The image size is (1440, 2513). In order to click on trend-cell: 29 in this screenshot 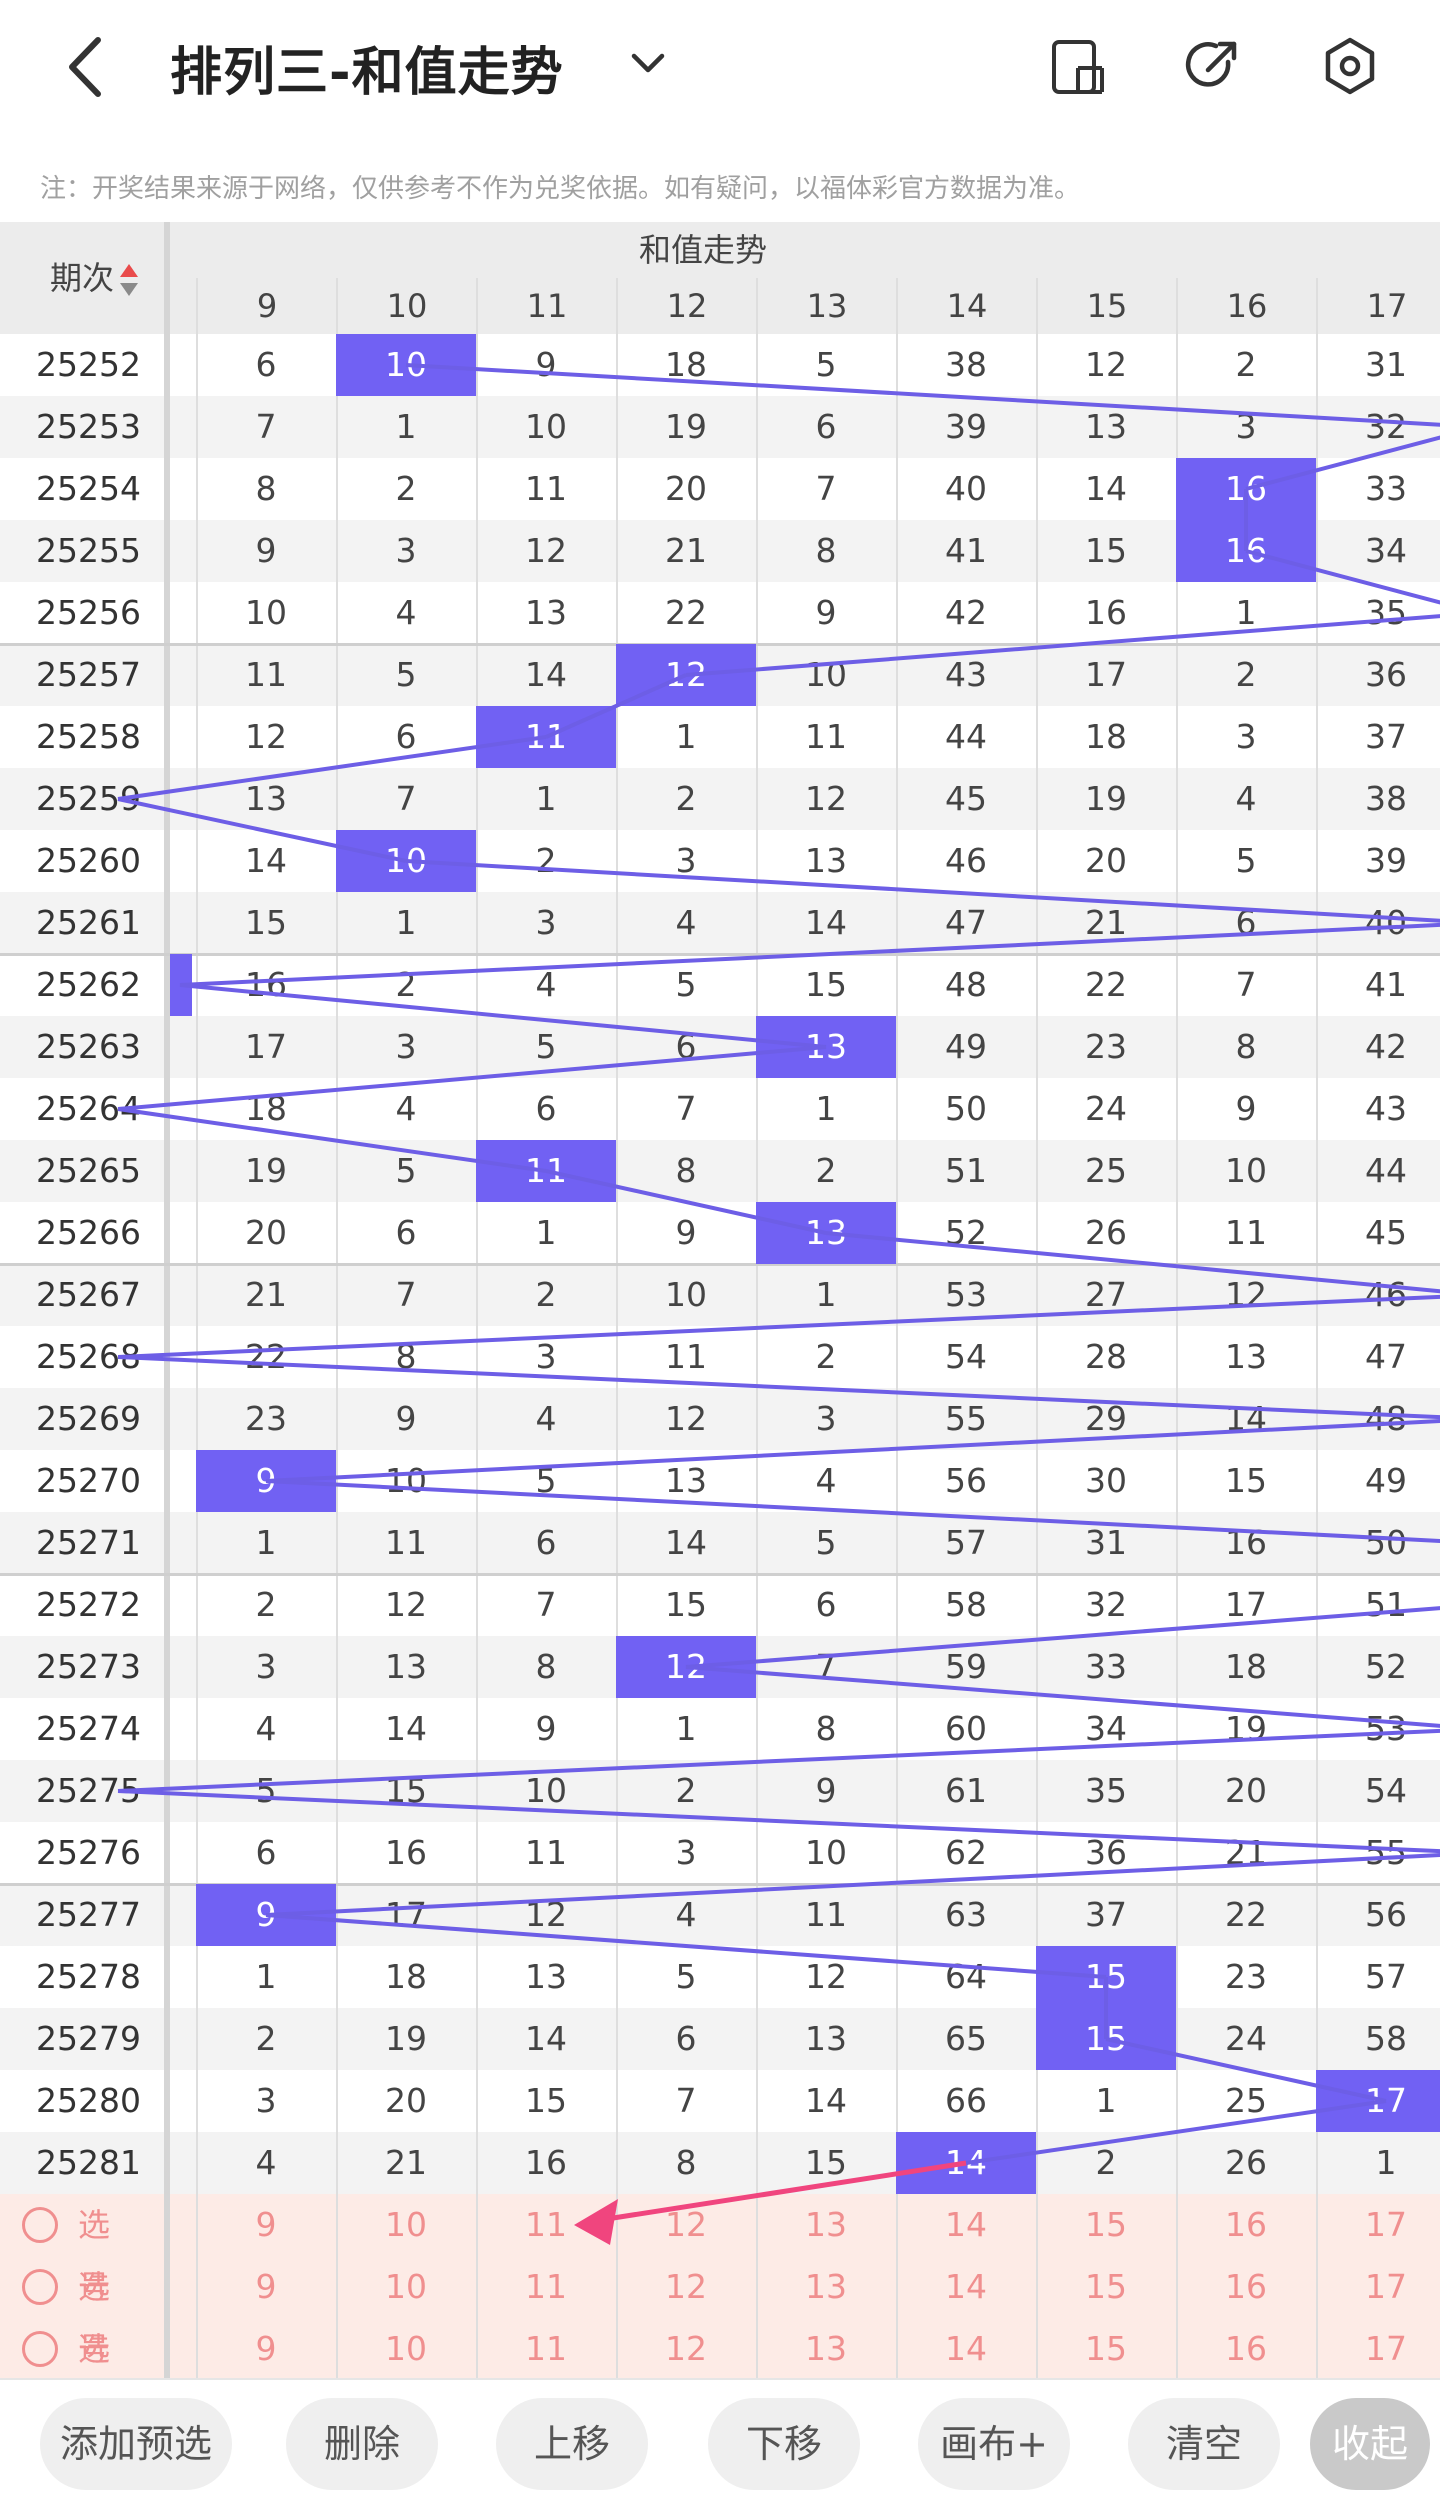, I will do `click(1106, 1418)`.